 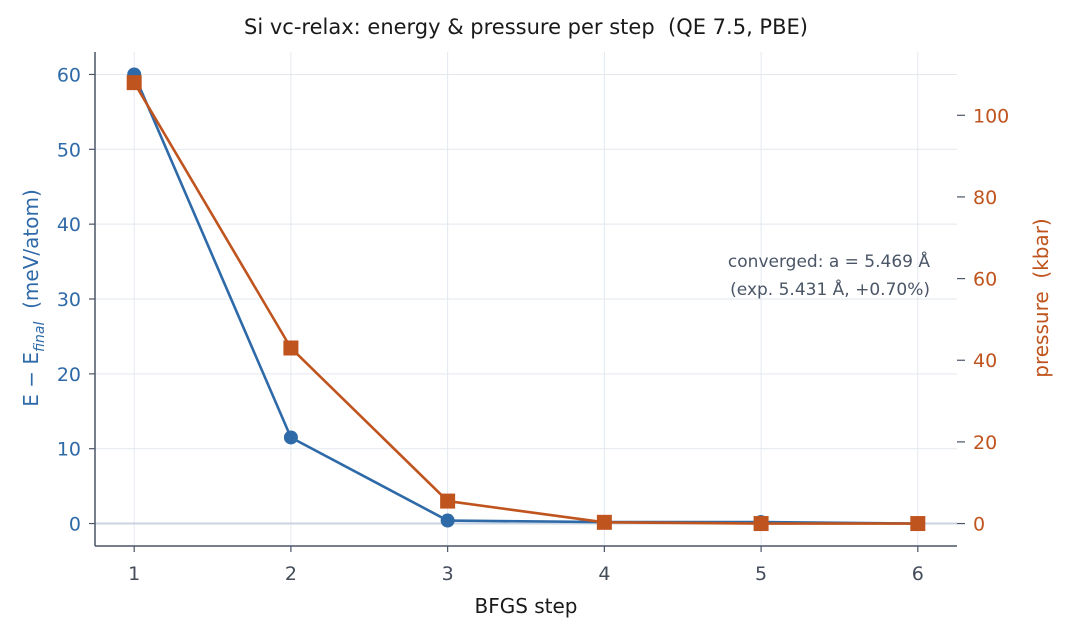 What do you see at coordinates (829, 261) in the screenshot?
I see `annotation-line-1: converged: a = 5.469 Å` at bounding box center [829, 261].